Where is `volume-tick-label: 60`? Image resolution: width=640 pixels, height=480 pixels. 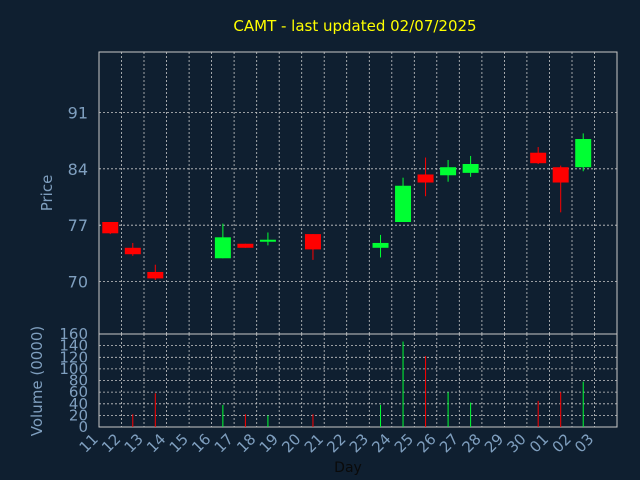
volume-tick-label: 60 is located at coordinates (78, 392).